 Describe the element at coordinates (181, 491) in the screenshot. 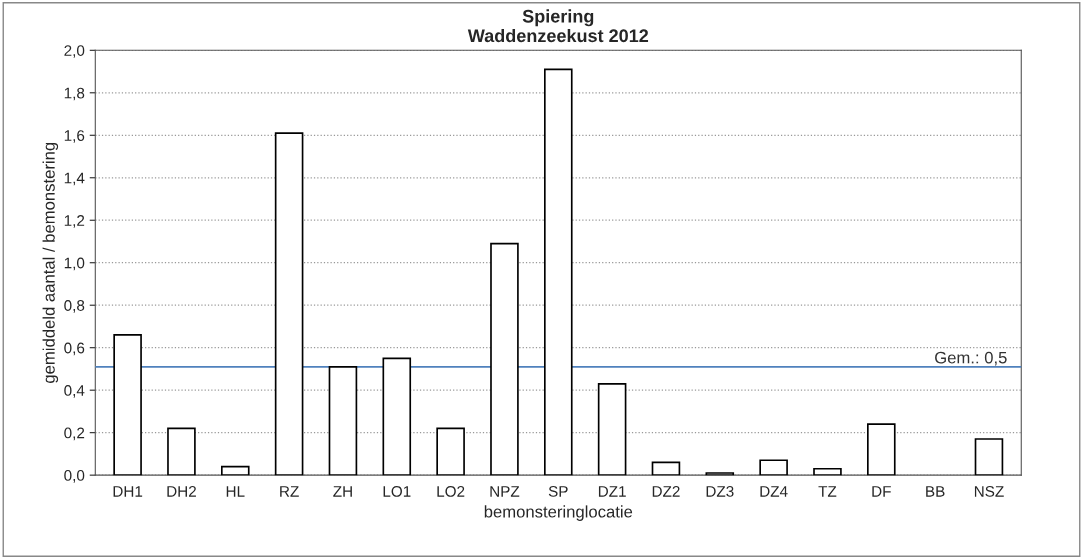

I see `x-tick-label: DH2` at that location.